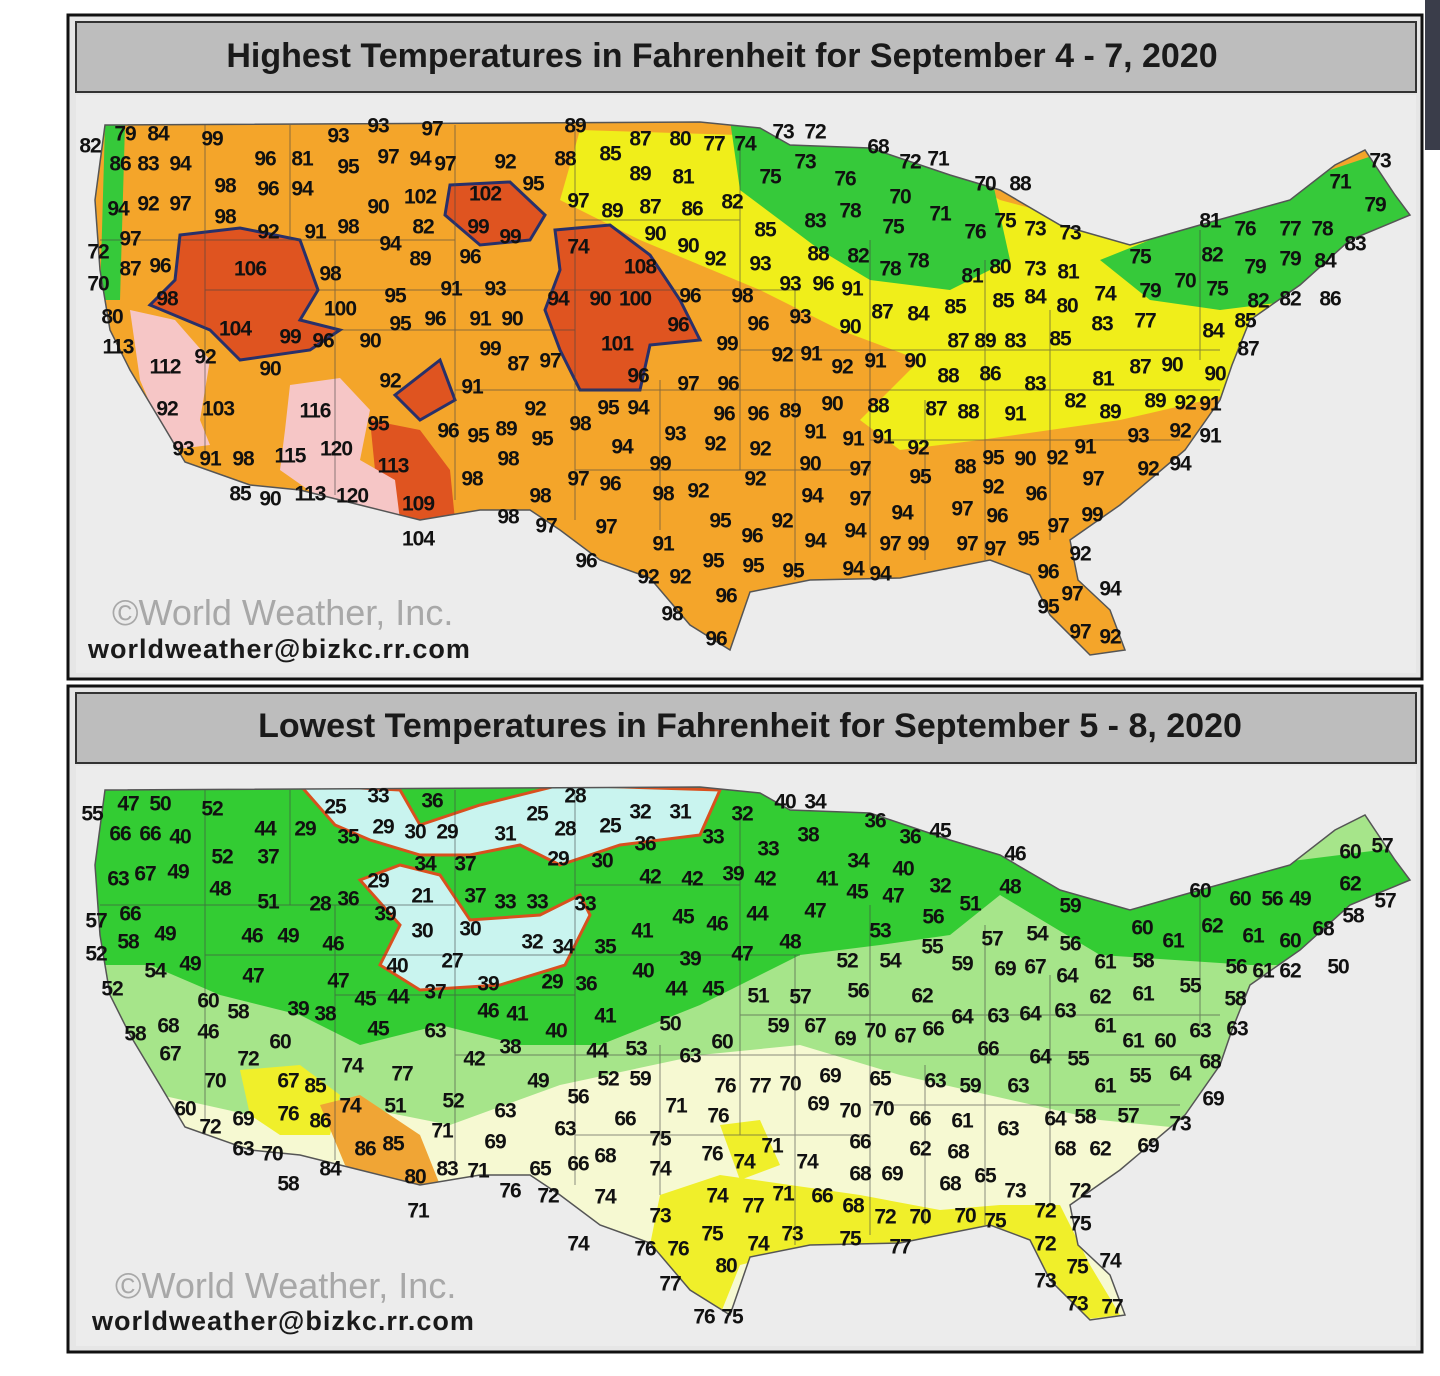  What do you see at coordinates (857, 892) in the screenshot?
I see `temperature-label: 45` at bounding box center [857, 892].